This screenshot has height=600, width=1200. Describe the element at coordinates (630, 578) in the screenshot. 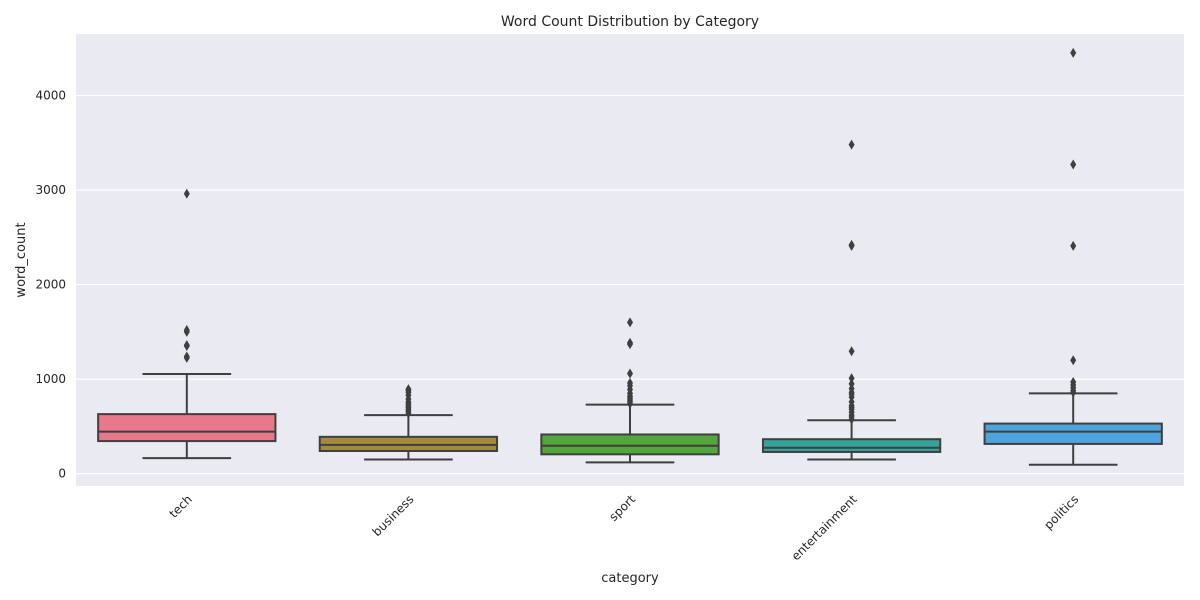

I see `x-axis-label: category` at that location.